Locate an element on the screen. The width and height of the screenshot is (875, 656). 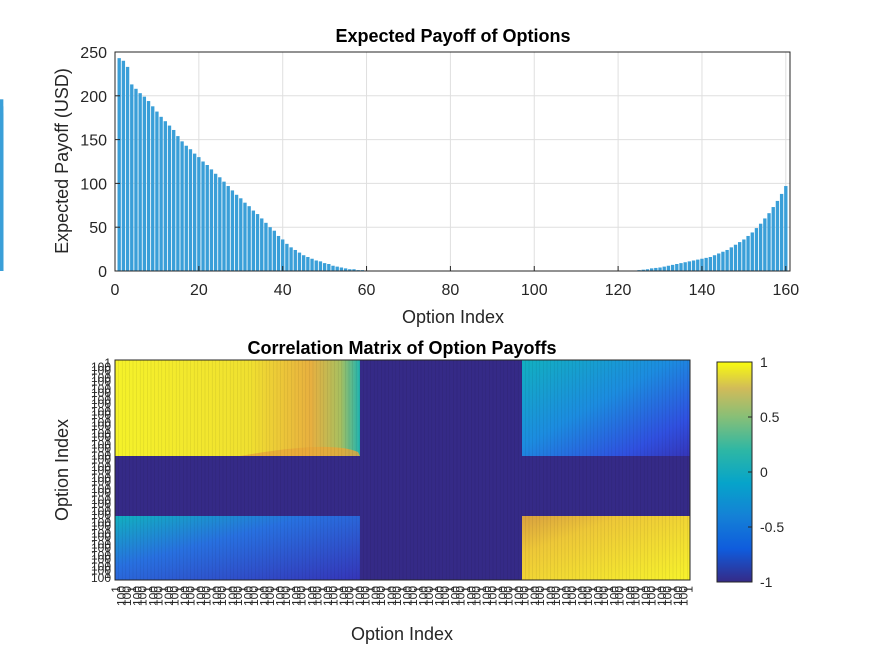
bar-x-tick-label: 120 is located at coordinates (618, 290).